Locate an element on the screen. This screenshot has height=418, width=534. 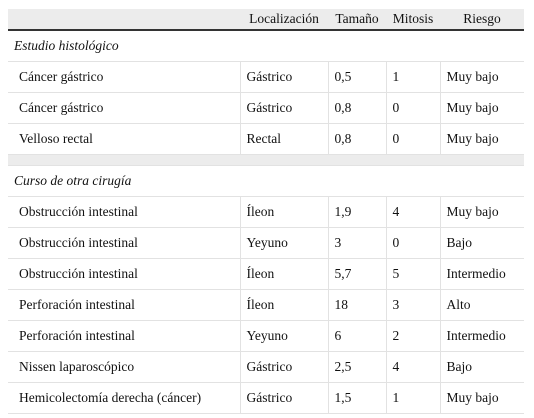
section-row: Curso de otra cirugía is located at coordinates (266, 181).